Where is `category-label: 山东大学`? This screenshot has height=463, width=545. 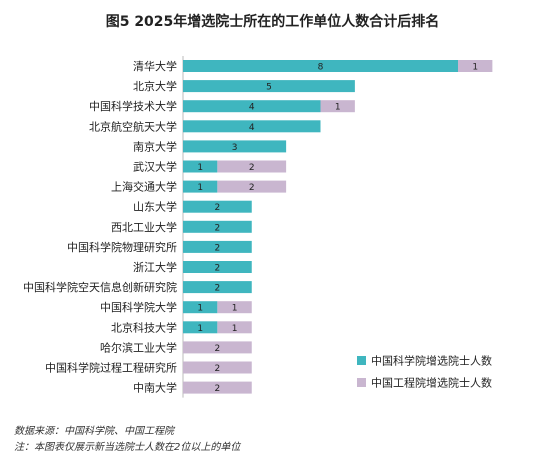
category-label: 山东大学 is located at coordinates (155, 207).